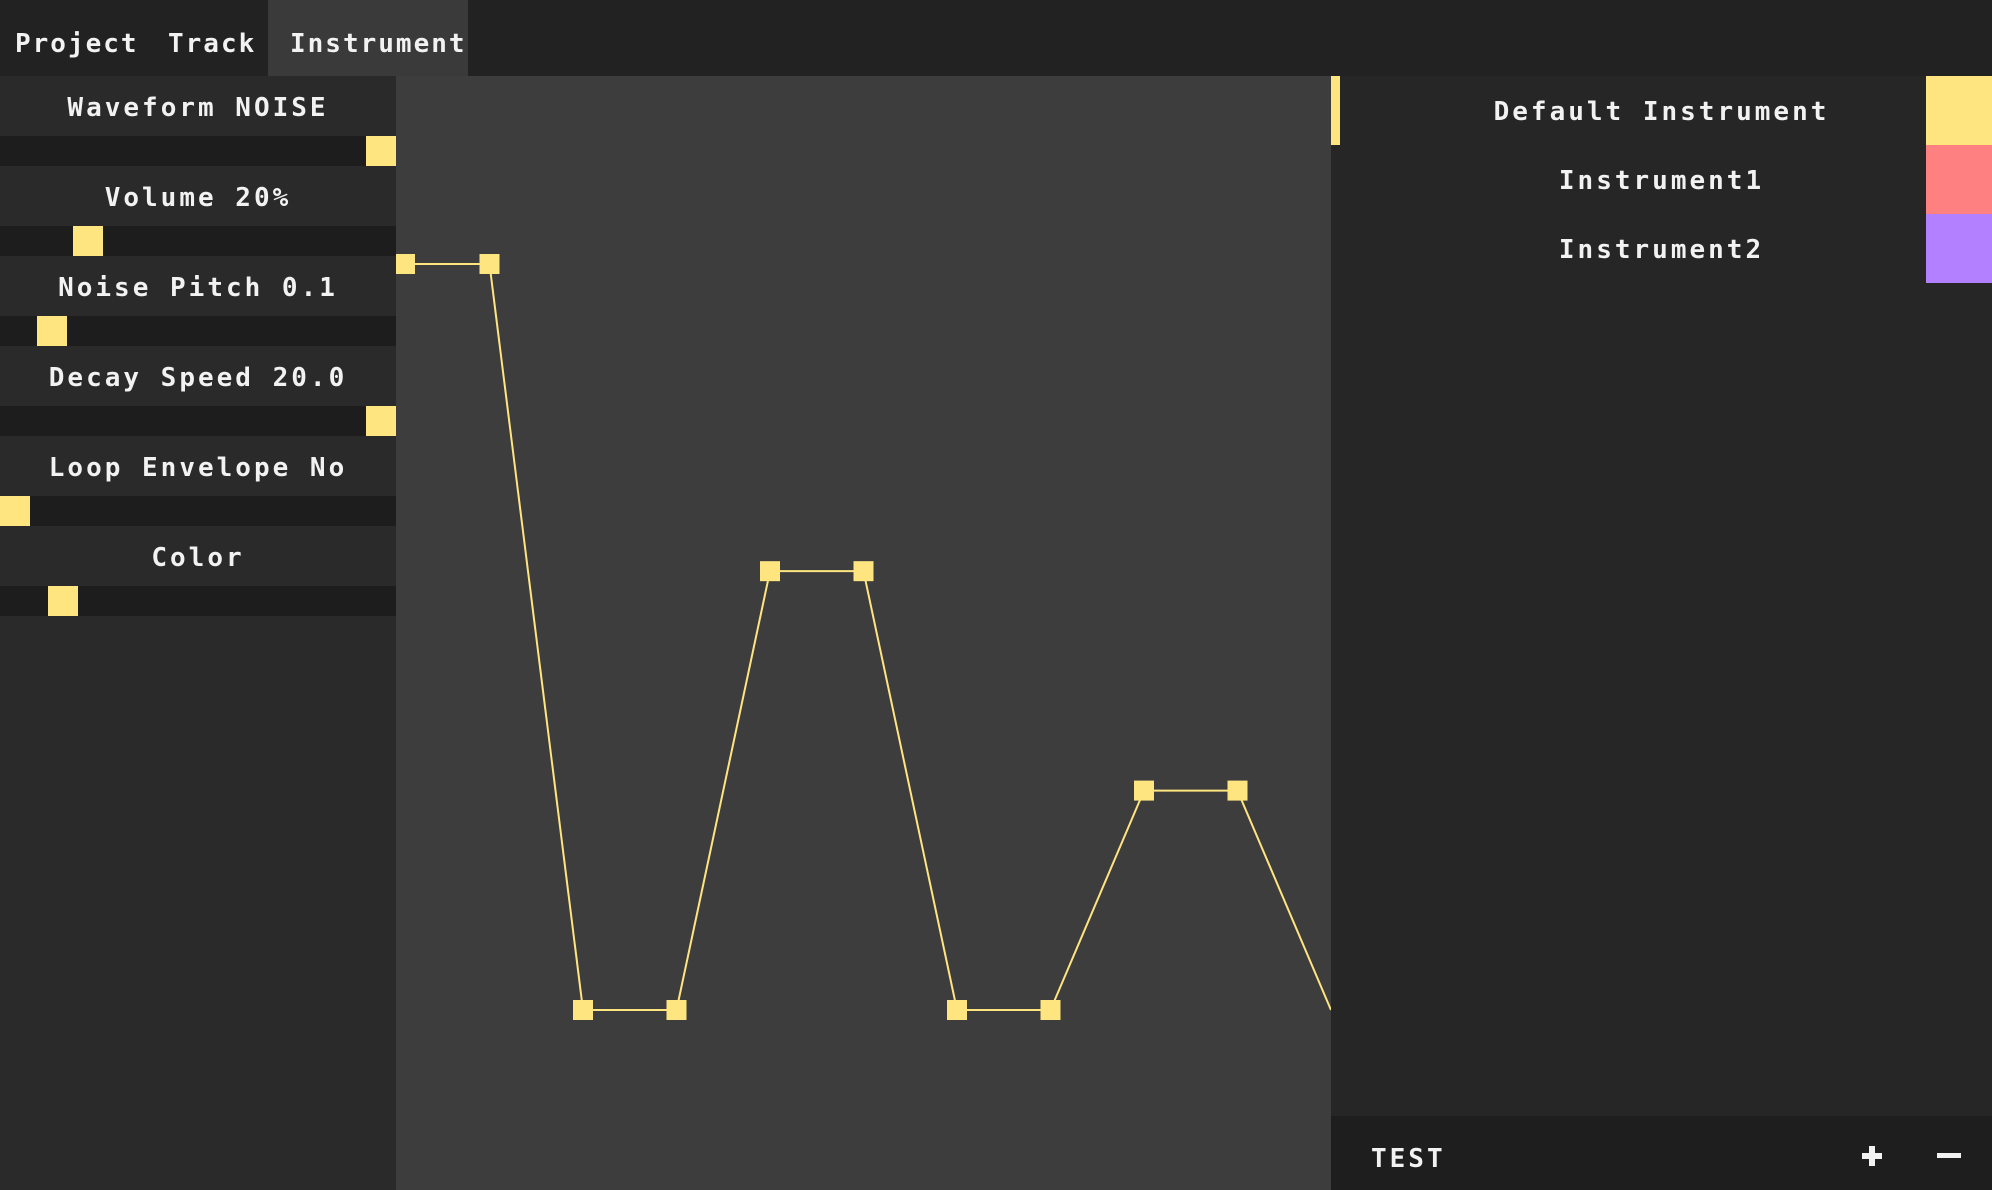 Image resolution: width=1992 pixels, height=1190 pixels. Describe the element at coordinates (198, 241) in the screenshot. I see `param-volume-slider` at that location.